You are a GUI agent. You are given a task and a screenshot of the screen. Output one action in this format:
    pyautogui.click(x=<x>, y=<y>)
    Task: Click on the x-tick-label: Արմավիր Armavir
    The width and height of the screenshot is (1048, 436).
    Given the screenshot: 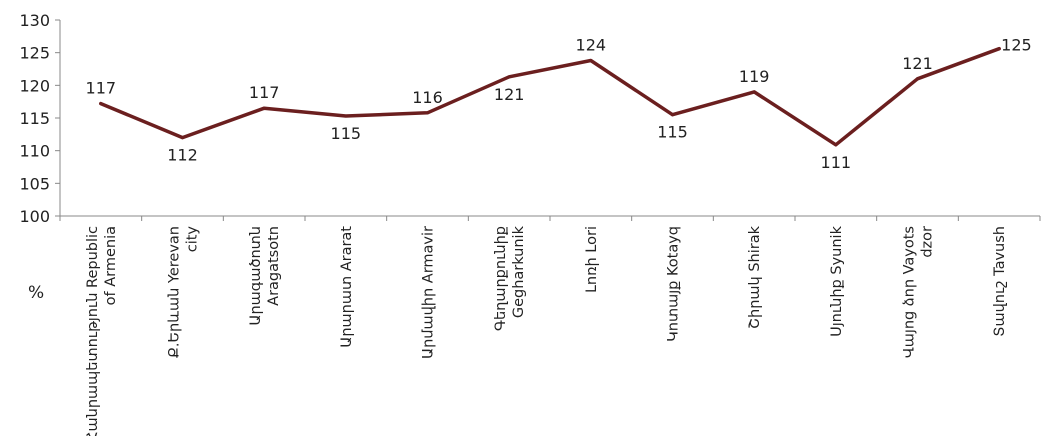 What is the action you would take?
    pyautogui.click(x=429, y=292)
    